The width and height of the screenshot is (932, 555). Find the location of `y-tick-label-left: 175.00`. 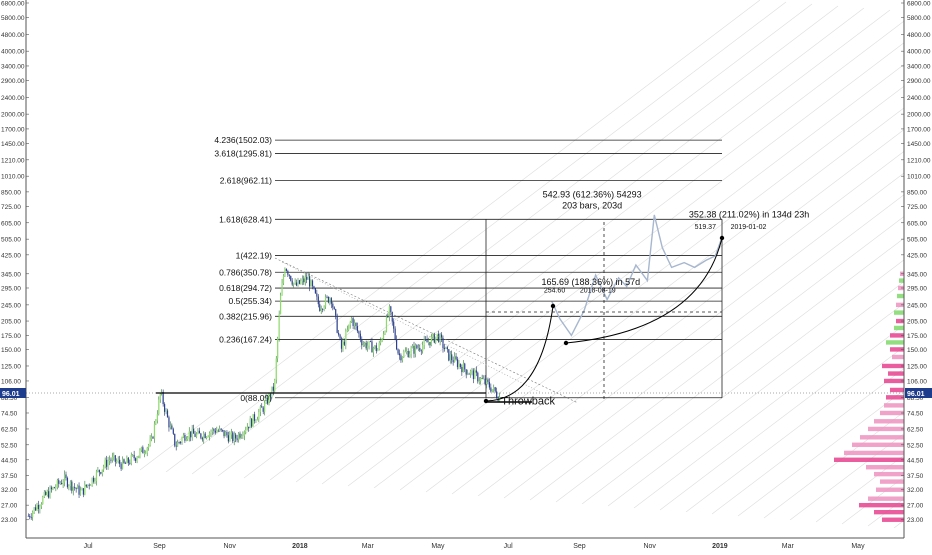

y-tick-label-left: 175.00 is located at coordinates (11, 336).